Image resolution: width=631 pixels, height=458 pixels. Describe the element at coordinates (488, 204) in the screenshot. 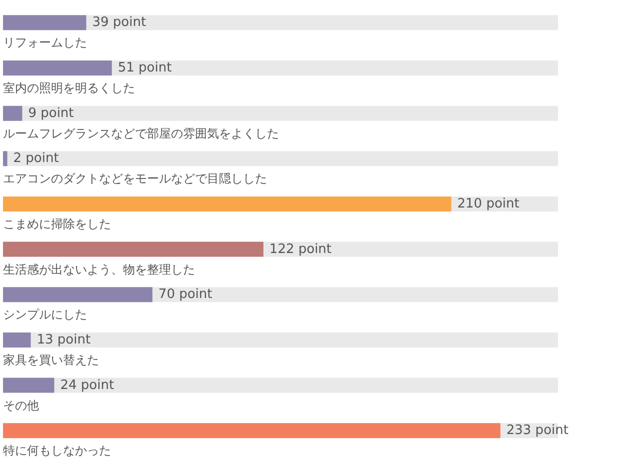

I see `data-label: 210 point` at that location.